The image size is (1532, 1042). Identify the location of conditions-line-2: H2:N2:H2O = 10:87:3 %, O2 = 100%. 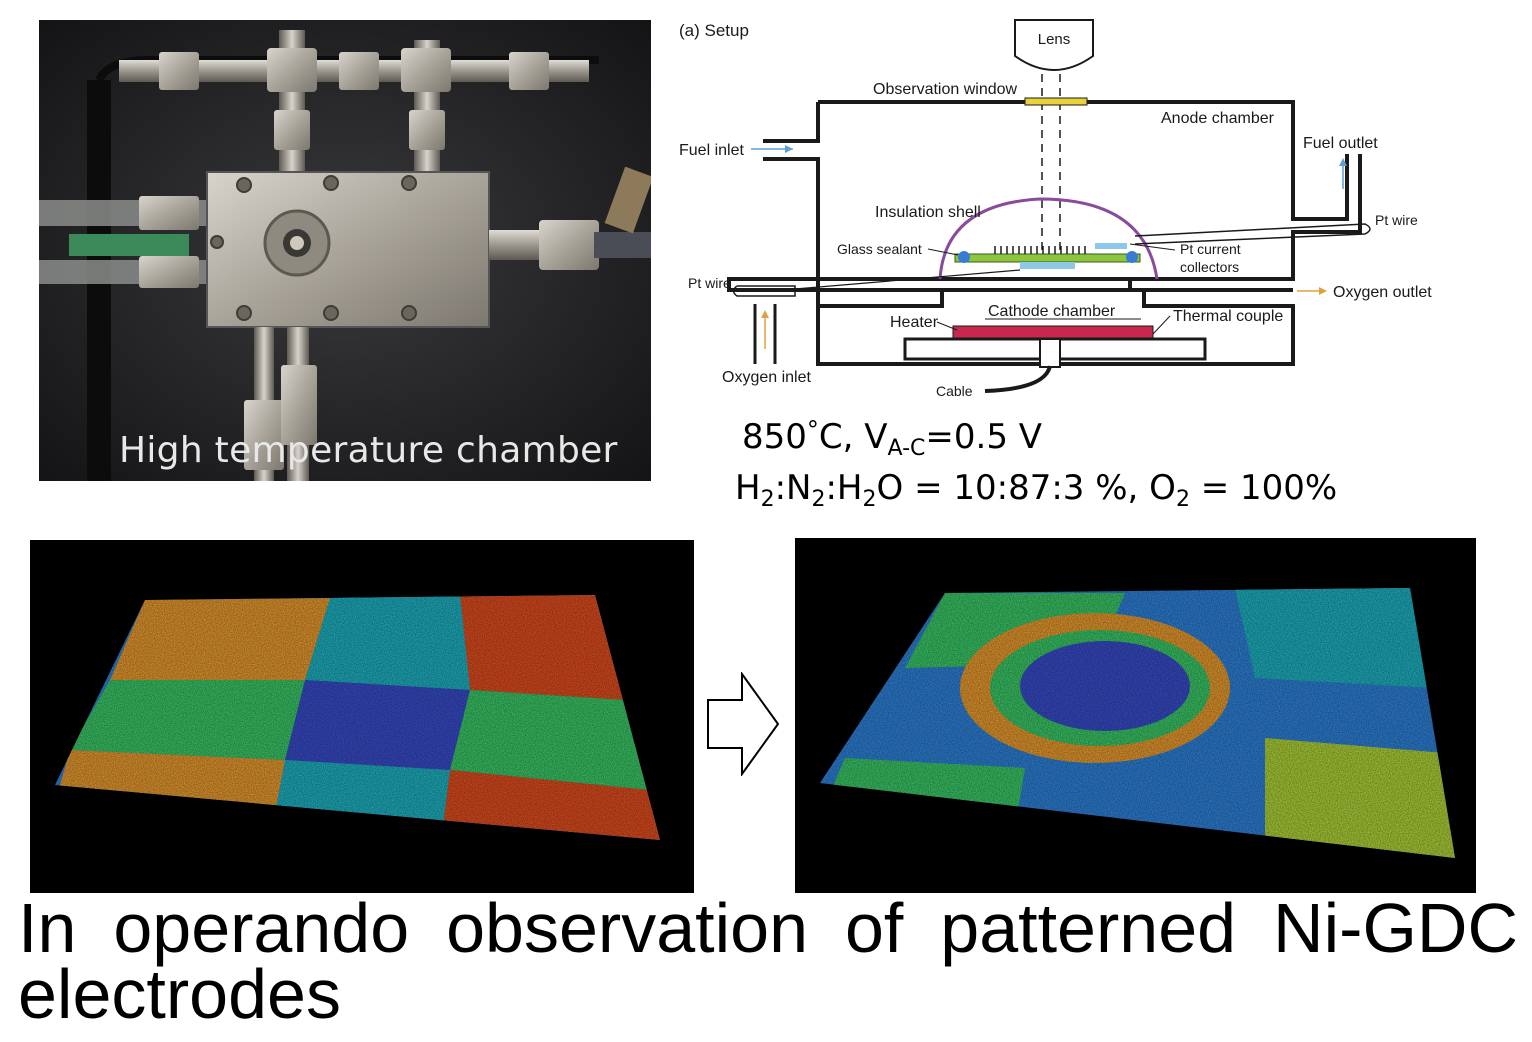
(1036, 490).